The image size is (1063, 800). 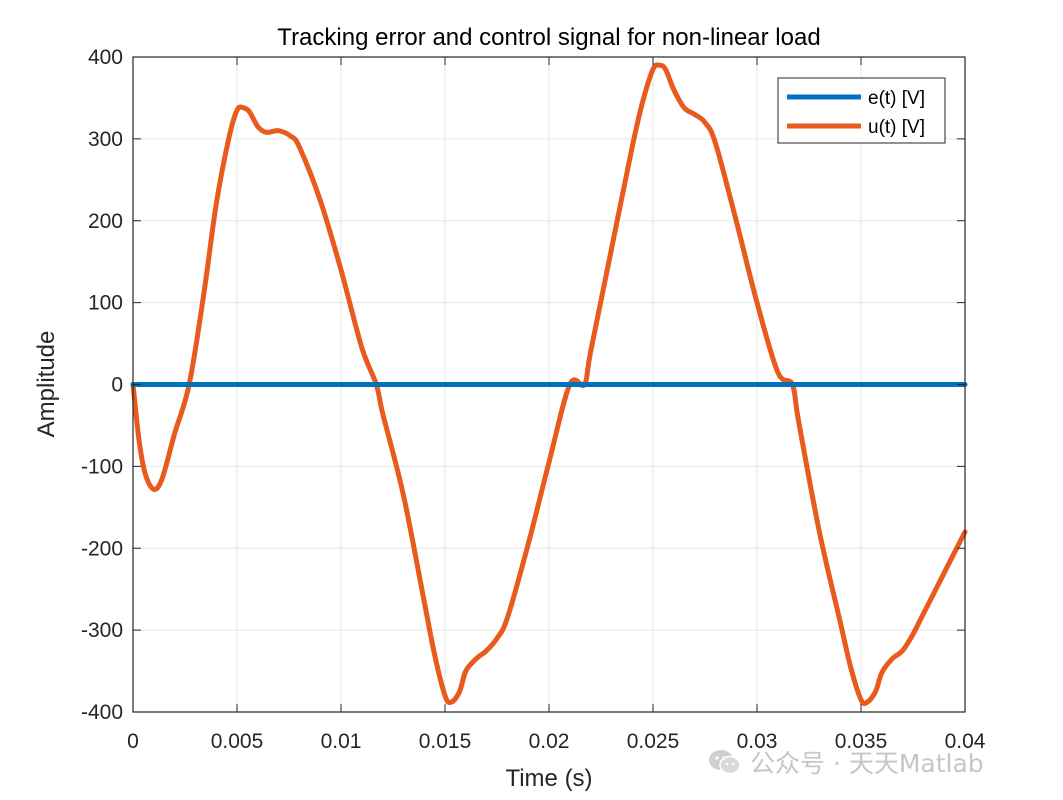 What do you see at coordinates (341, 741) in the screenshot?
I see `x-tick-label: 0.01` at bounding box center [341, 741].